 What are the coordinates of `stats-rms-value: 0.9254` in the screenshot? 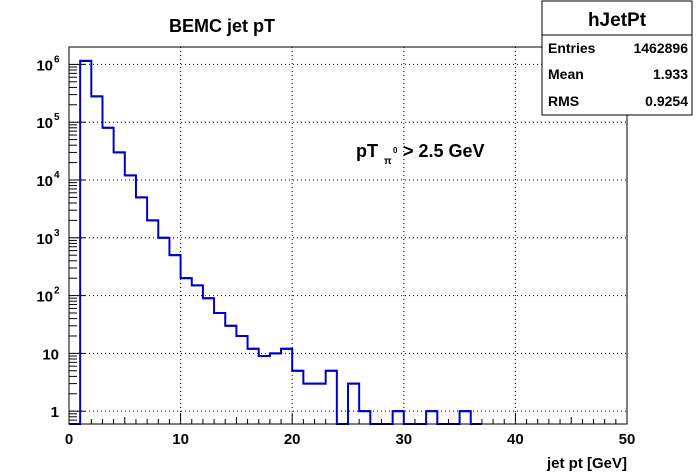 It's located at (666, 101).